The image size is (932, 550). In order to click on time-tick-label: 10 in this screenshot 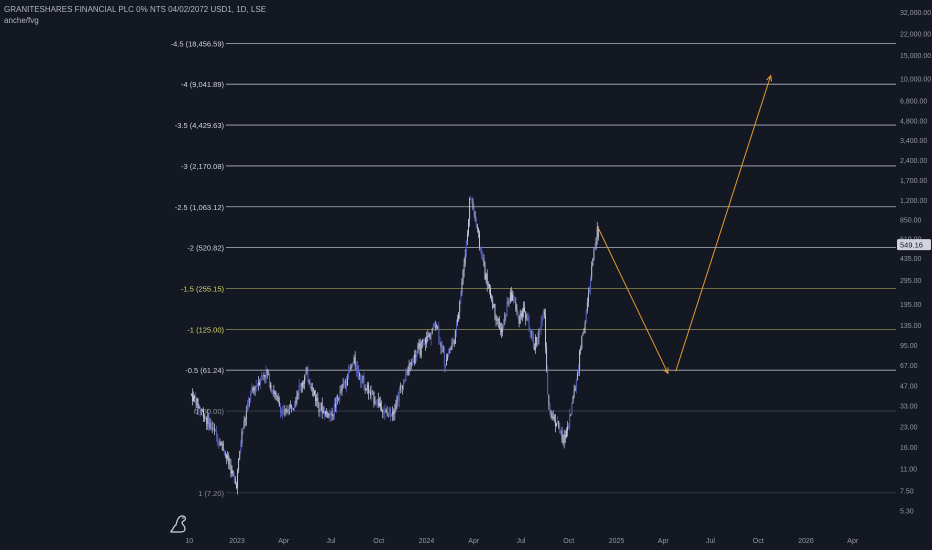, I will do `click(189, 541)`.